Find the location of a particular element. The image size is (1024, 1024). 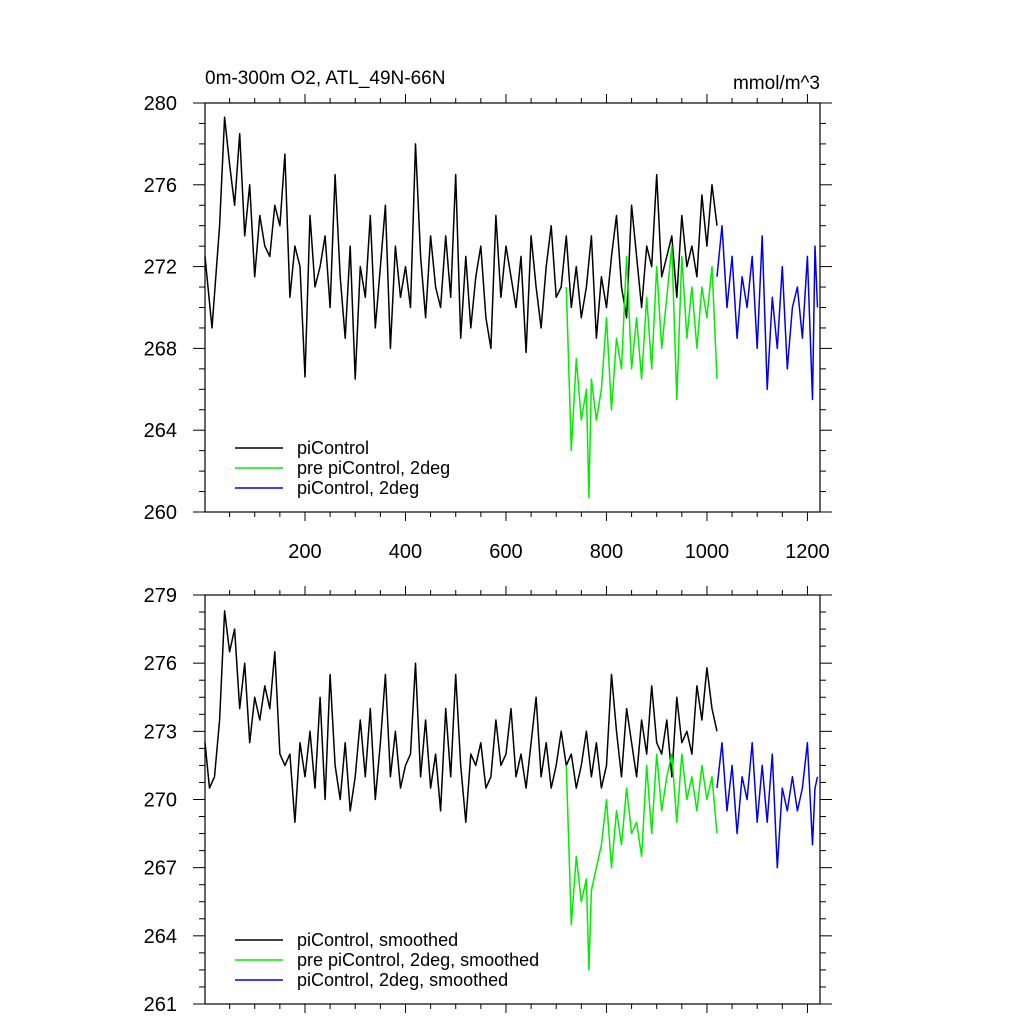

y-tick-label: 279 is located at coordinates (160, 596).